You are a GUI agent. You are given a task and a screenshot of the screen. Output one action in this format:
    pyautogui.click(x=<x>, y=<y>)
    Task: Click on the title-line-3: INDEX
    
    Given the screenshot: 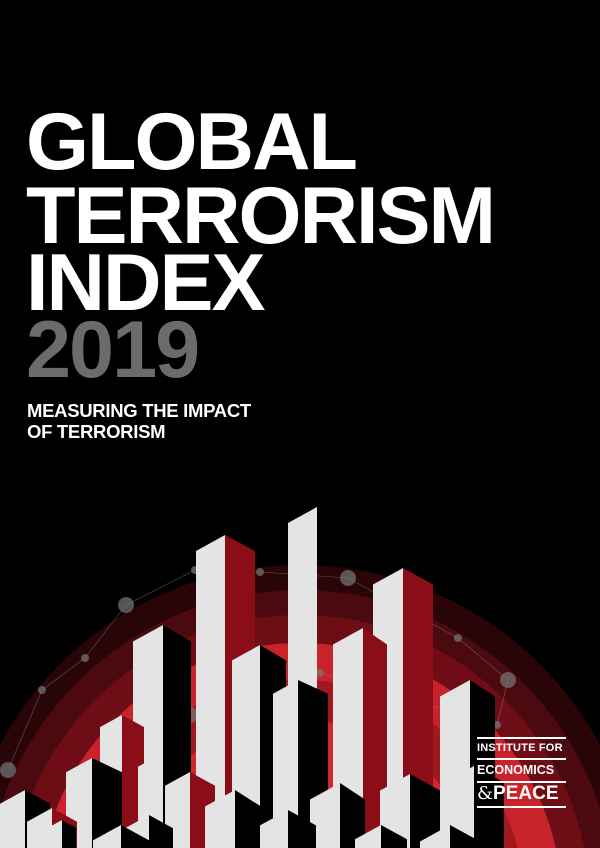 What is the action you would take?
    pyautogui.click(x=146, y=283)
    